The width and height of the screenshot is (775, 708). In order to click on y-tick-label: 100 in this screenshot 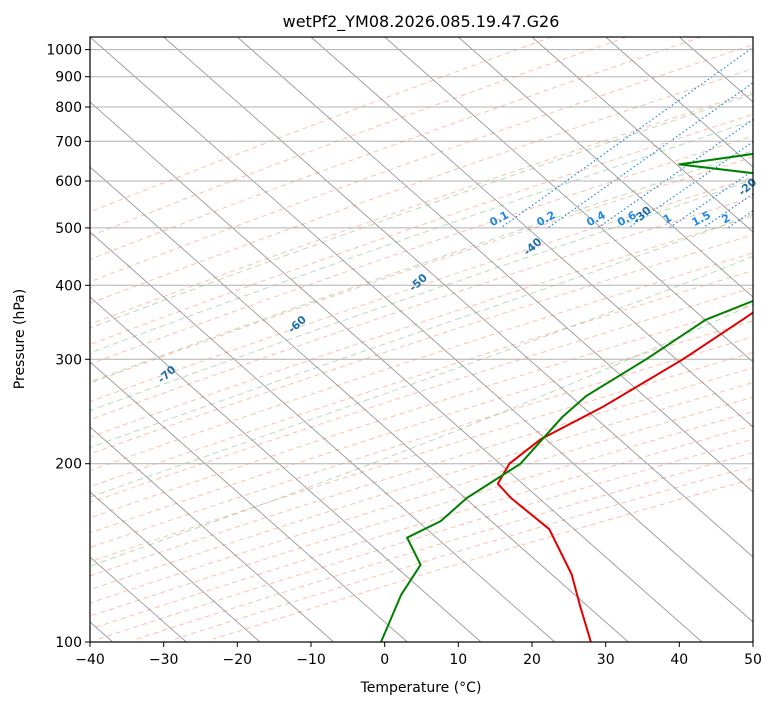, I will do `click(68, 643)`.